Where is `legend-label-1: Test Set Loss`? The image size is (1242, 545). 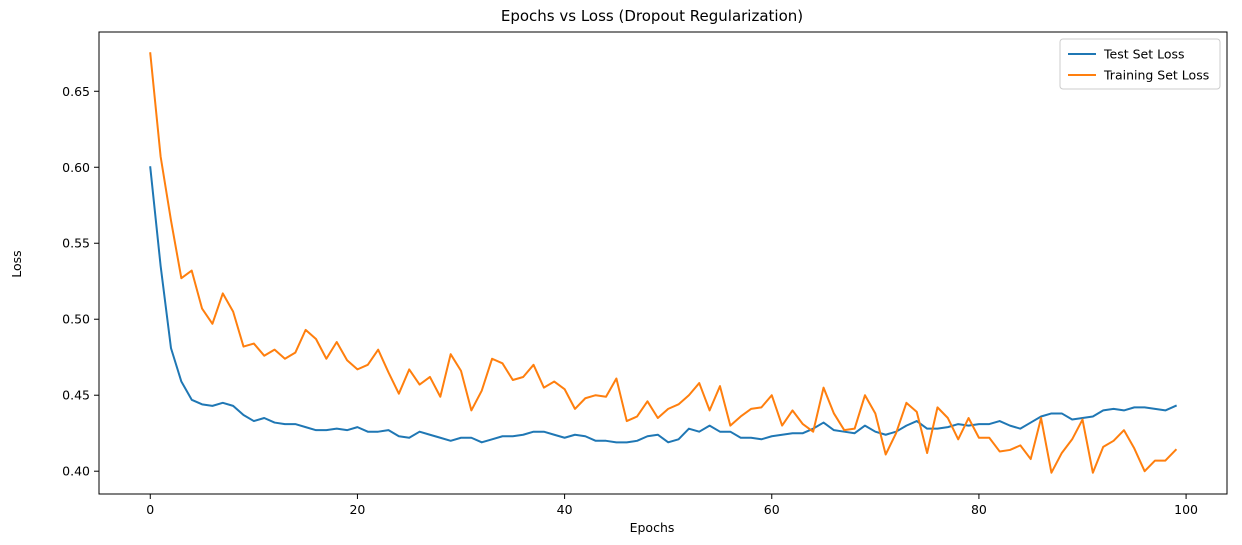
legend-label-1: Test Set Loss is located at coordinates (1144, 54).